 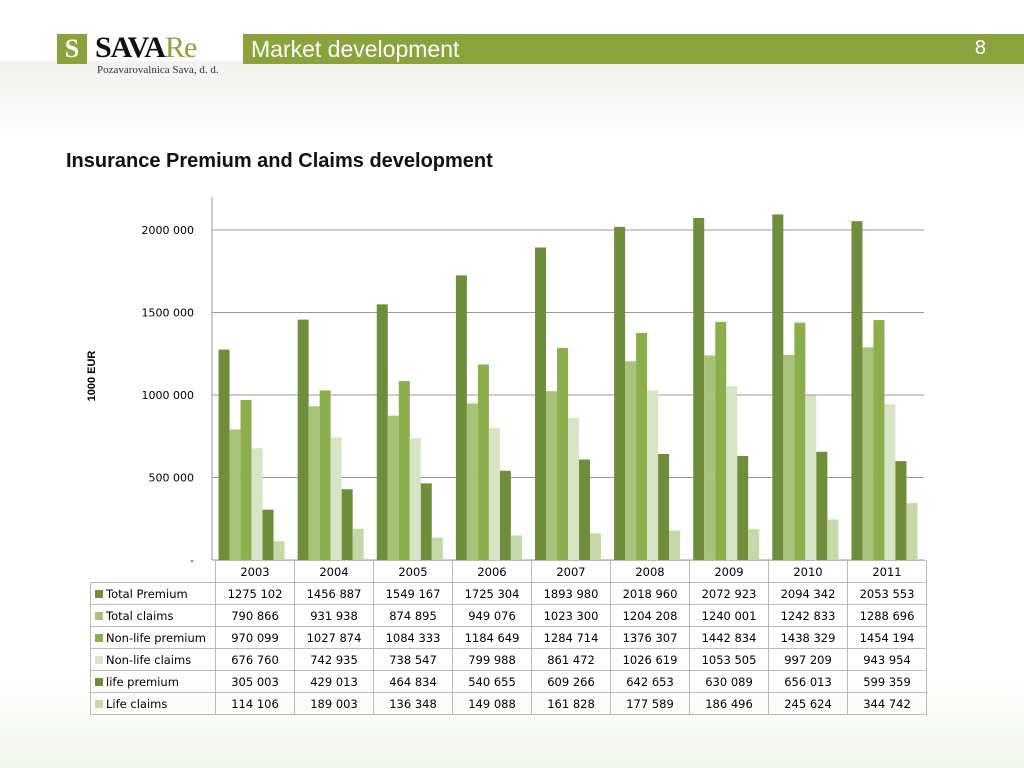 What do you see at coordinates (887, 637) in the screenshot?
I see `table-cell: 1454 194` at bounding box center [887, 637].